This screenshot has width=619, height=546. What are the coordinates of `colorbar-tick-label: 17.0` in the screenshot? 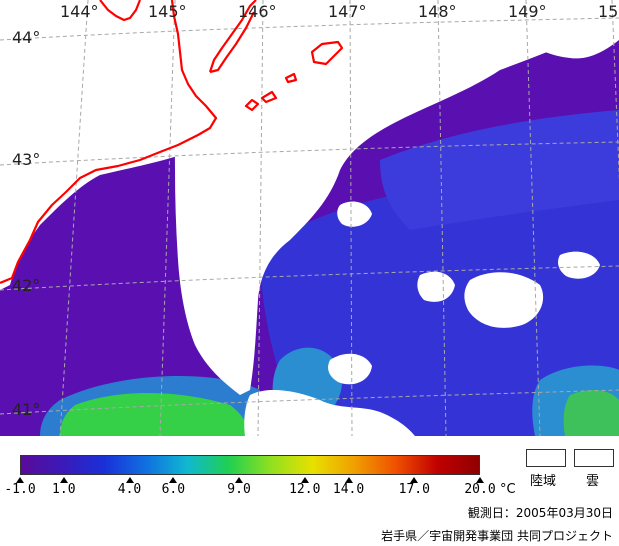 It's located at (414, 489).